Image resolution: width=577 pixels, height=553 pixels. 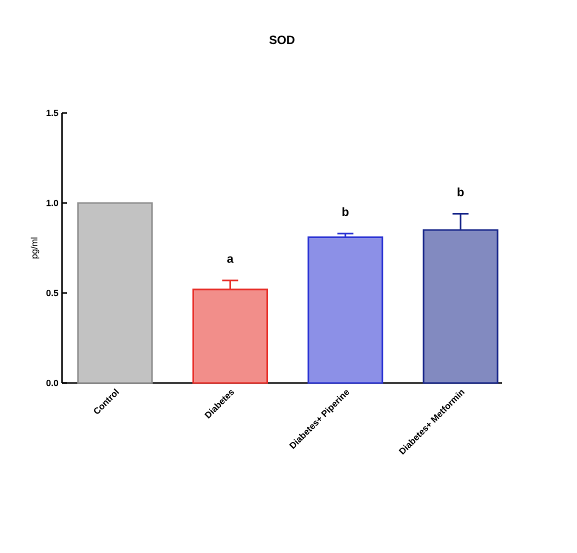 What do you see at coordinates (52, 203) in the screenshot?
I see `y-tick-label: 1.0` at bounding box center [52, 203].